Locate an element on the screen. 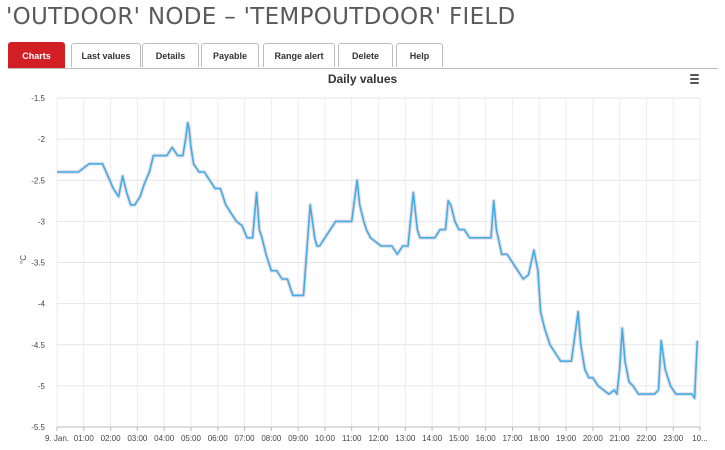  x-tick-label: 20:00 is located at coordinates (593, 438).